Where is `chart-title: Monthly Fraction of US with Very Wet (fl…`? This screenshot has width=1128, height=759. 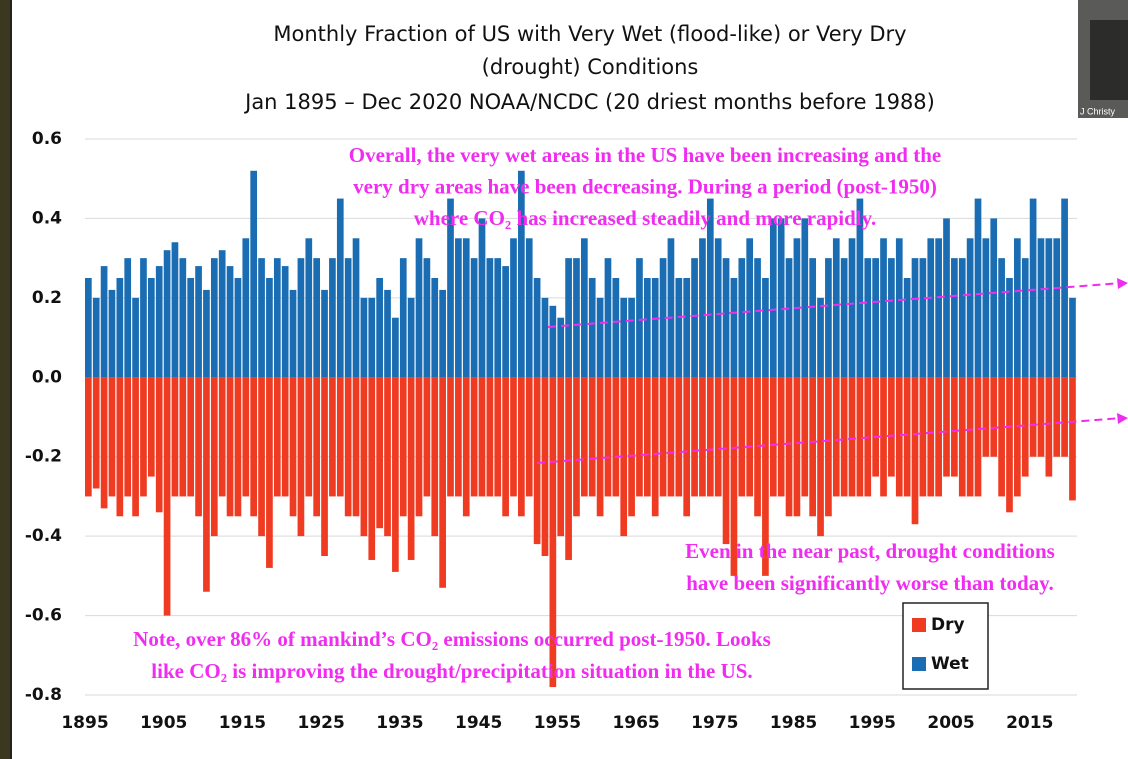 chart-title: Monthly Fraction of US with Very Wet (fl… is located at coordinates (589, 34).